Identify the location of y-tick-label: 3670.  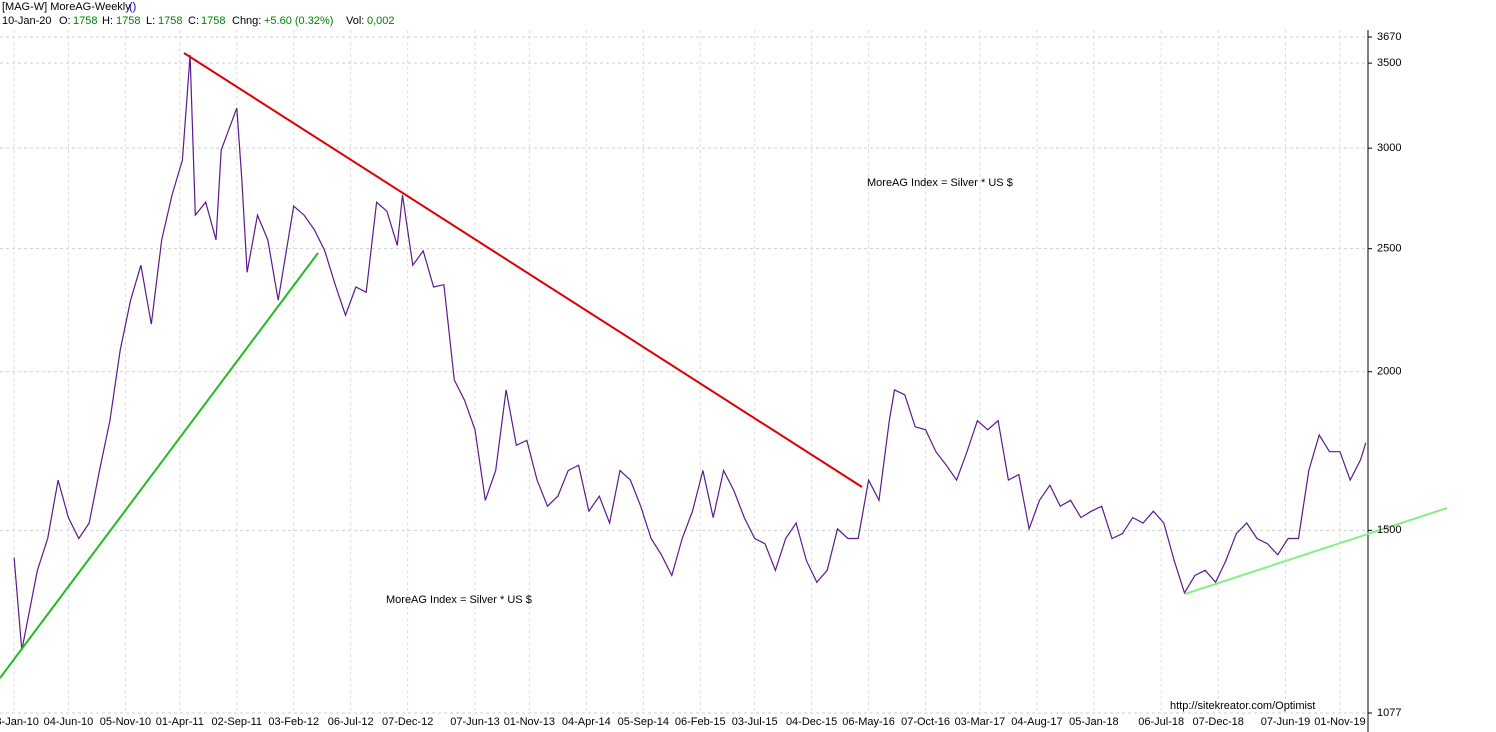
(1389, 37).